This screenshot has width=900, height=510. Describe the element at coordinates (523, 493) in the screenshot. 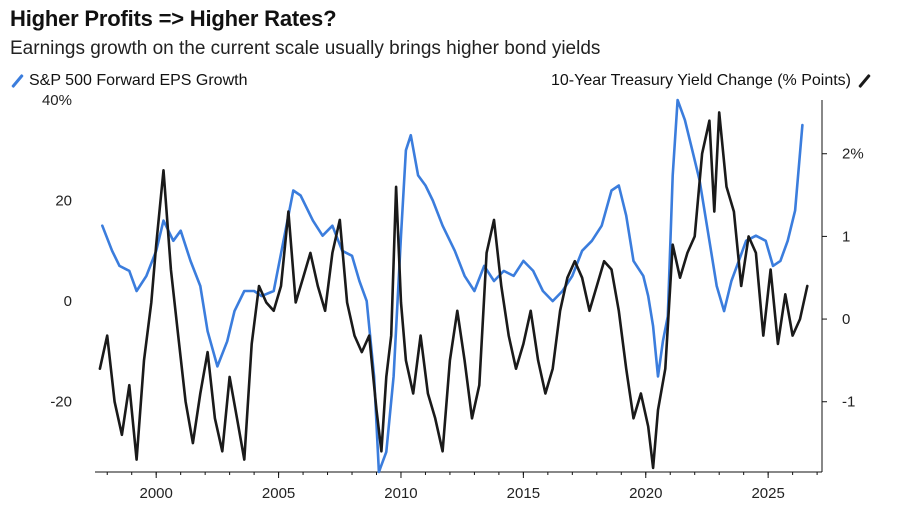

I see `x-tick-label: 2015` at that location.